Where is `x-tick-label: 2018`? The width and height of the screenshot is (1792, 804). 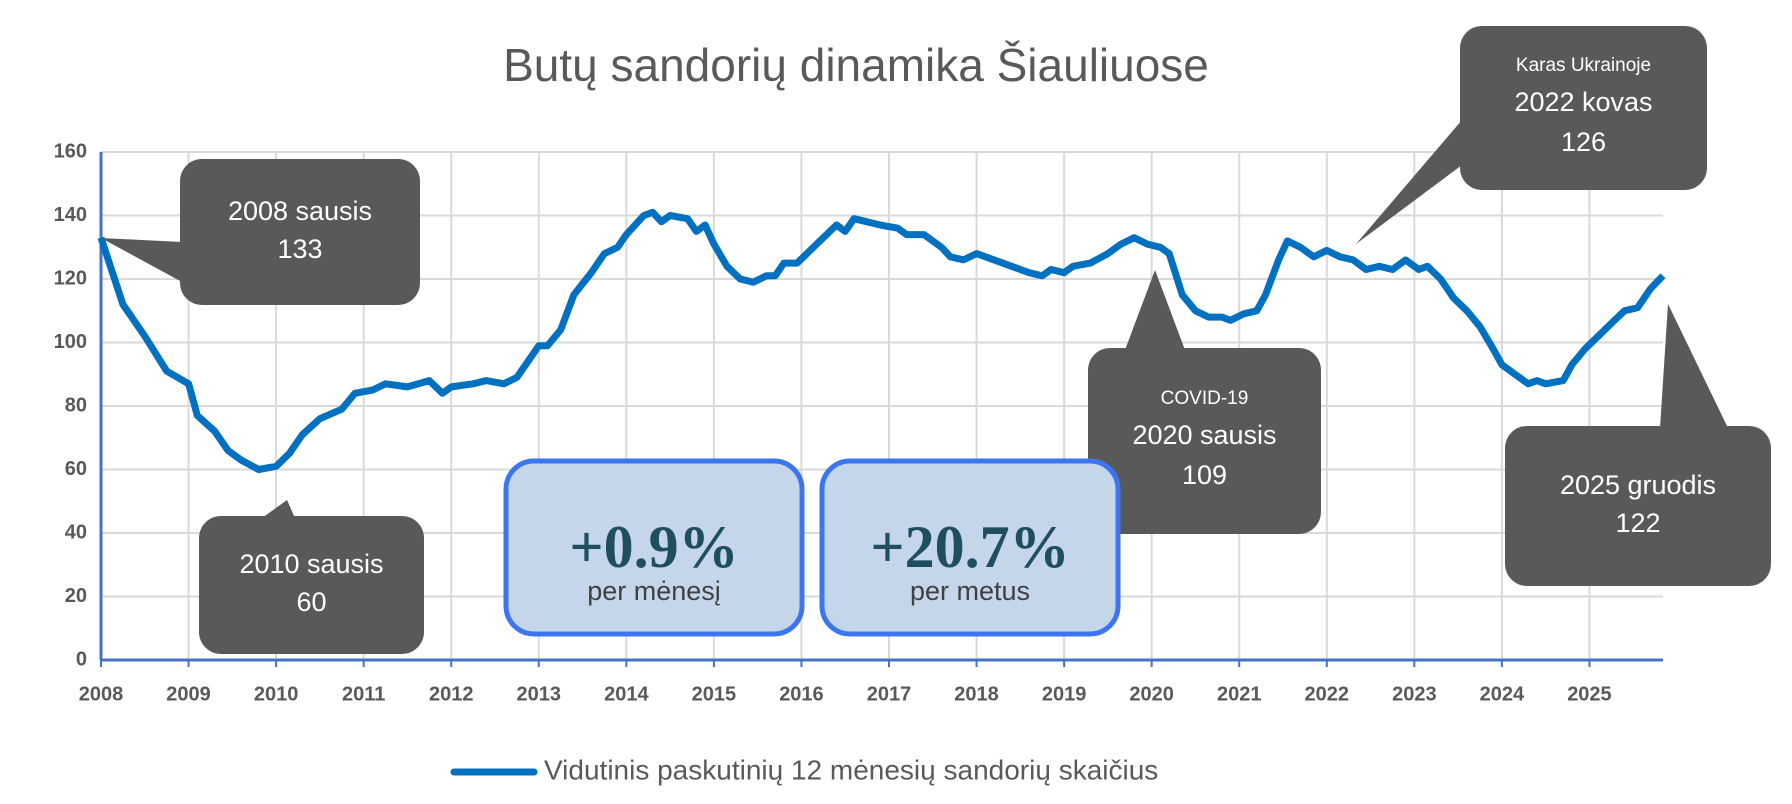
x-tick-label: 2018 is located at coordinates (976, 694).